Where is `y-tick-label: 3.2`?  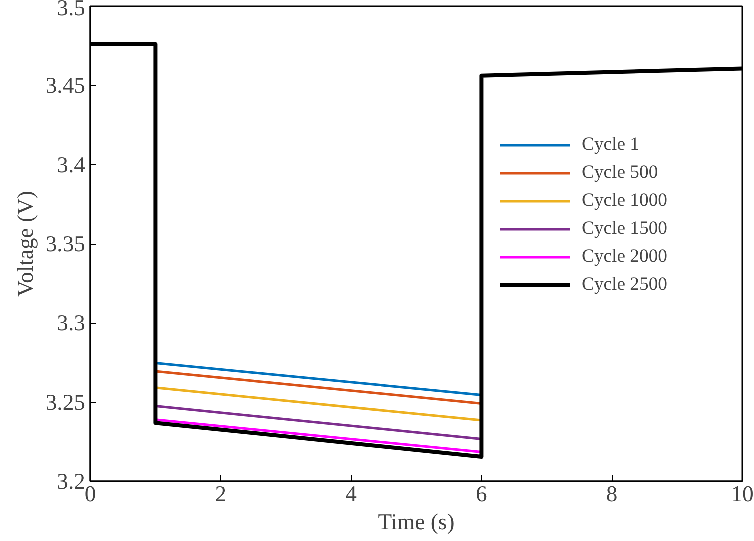
y-tick-label: 3.2 is located at coordinates (71, 481).